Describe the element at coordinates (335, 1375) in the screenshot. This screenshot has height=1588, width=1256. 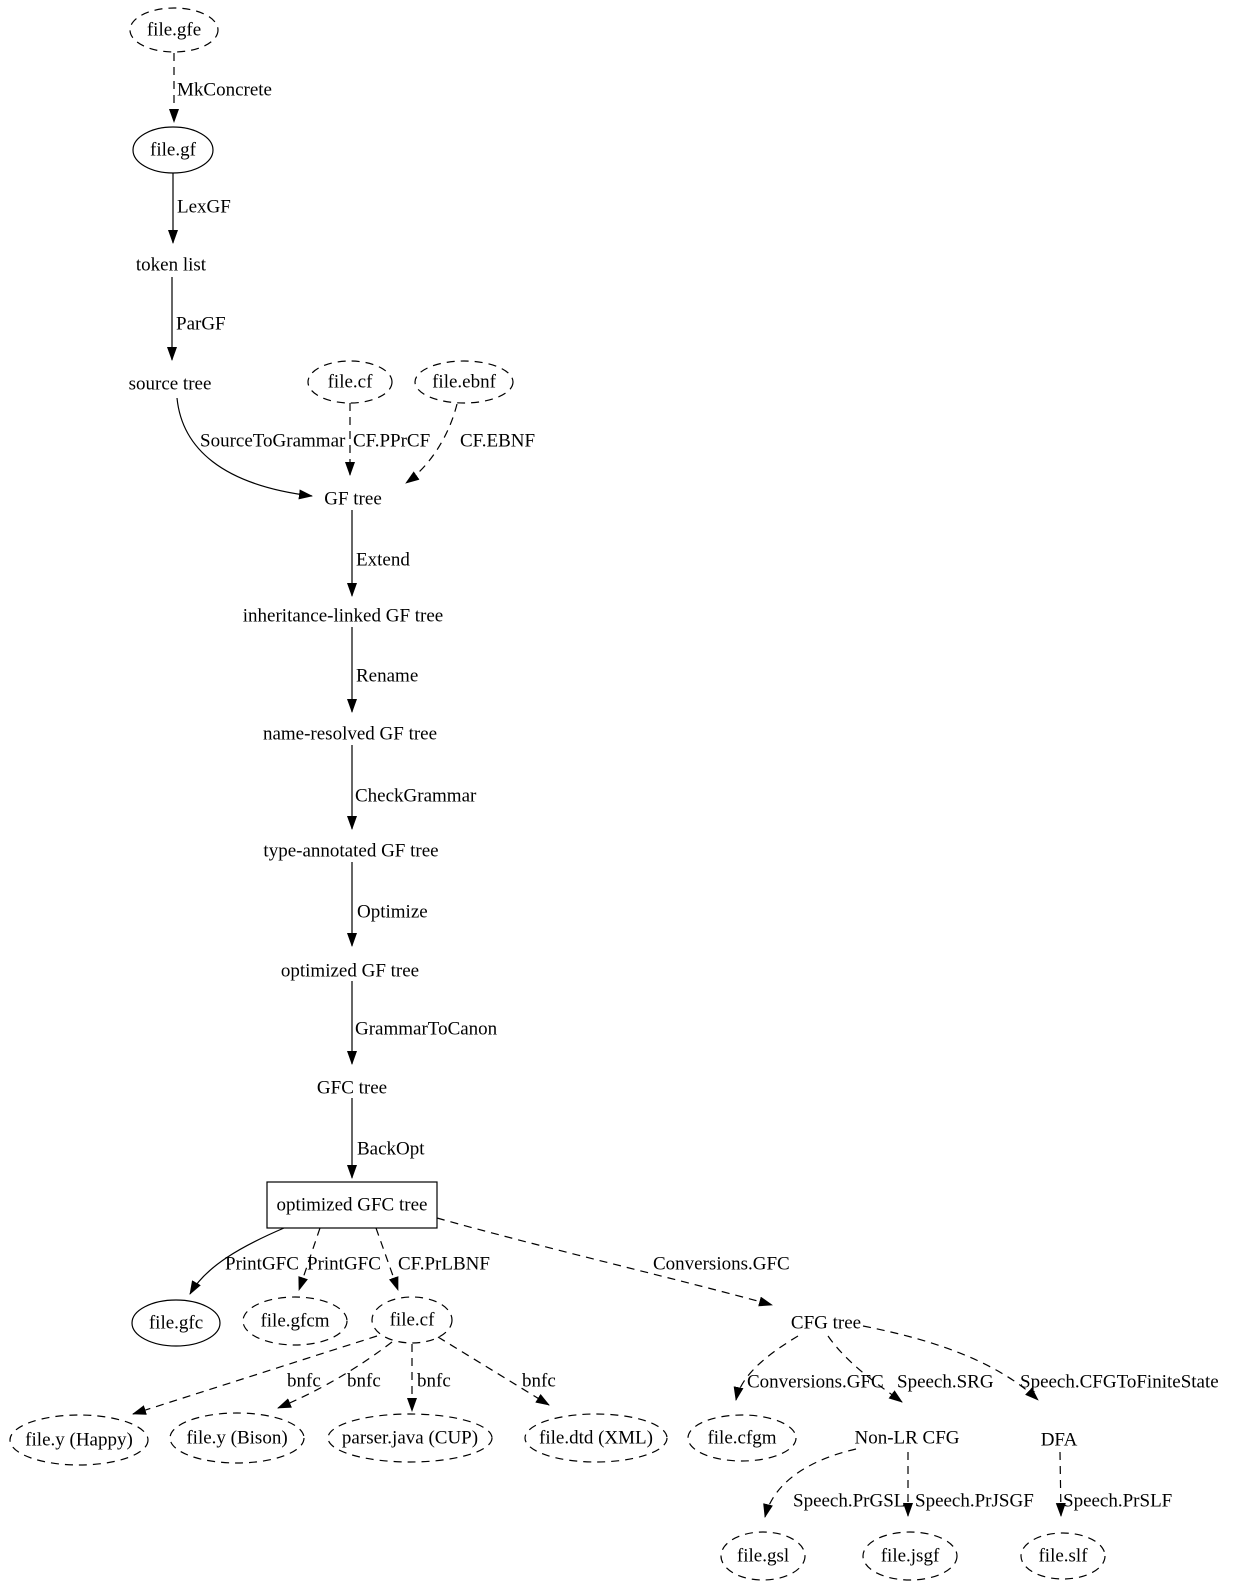
I see `edge-file-cf-to-file-y-bison` at that location.